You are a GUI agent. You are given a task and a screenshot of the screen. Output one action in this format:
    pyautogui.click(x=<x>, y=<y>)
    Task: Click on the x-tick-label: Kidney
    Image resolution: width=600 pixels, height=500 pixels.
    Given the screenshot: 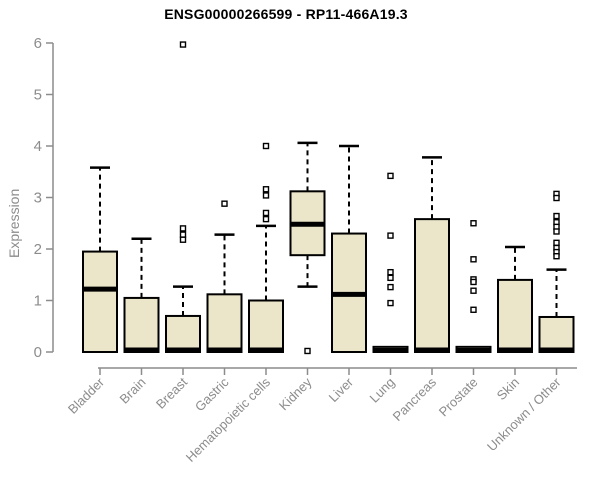 What is the action you would take?
    pyautogui.click(x=295, y=393)
    